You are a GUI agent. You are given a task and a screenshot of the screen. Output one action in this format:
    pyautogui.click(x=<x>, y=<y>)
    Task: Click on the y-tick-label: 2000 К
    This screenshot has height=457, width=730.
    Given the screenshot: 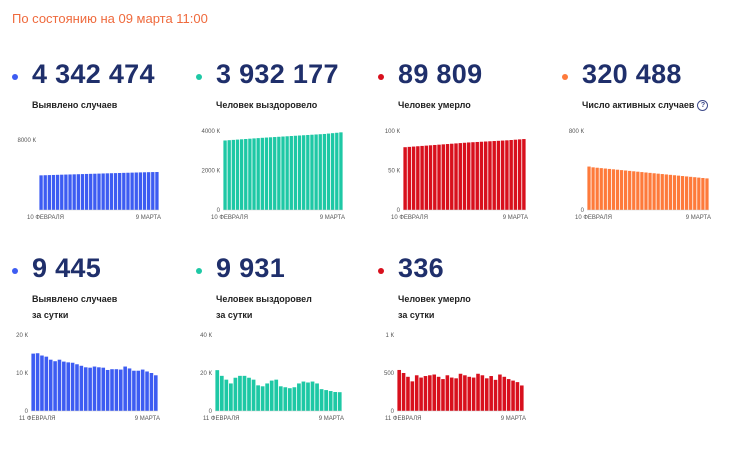 What is the action you would take?
    pyautogui.click(x=210, y=172)
    